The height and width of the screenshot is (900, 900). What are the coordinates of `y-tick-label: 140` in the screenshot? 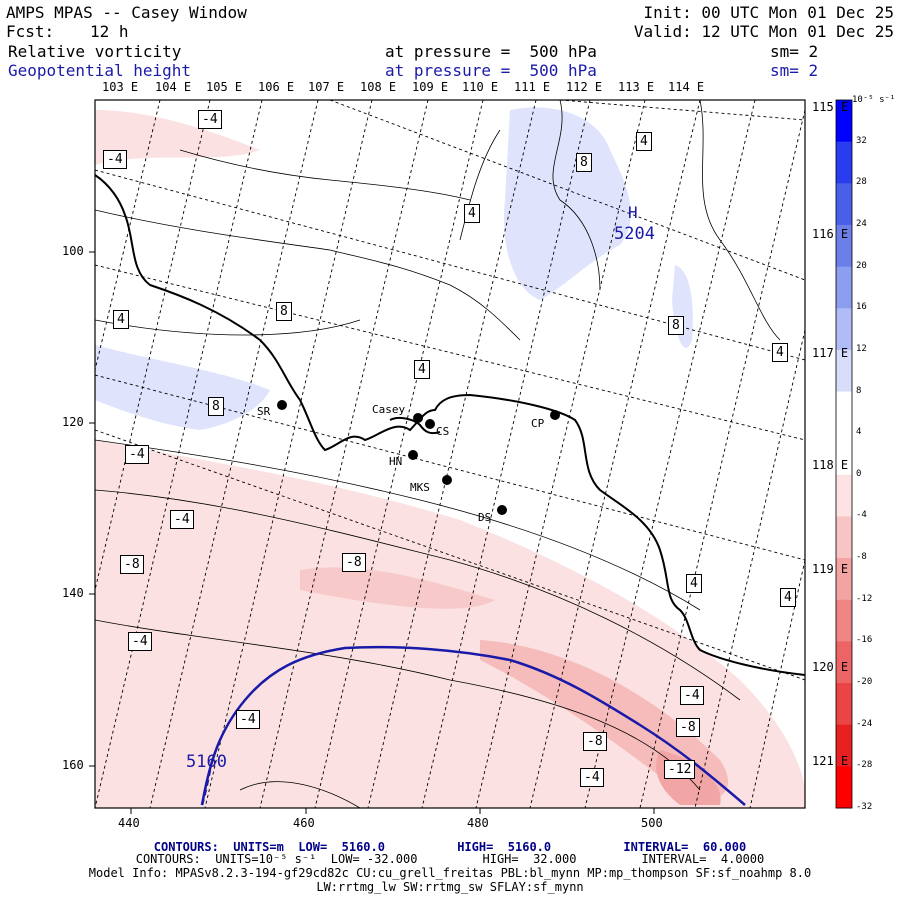 It's located at (73, 593).